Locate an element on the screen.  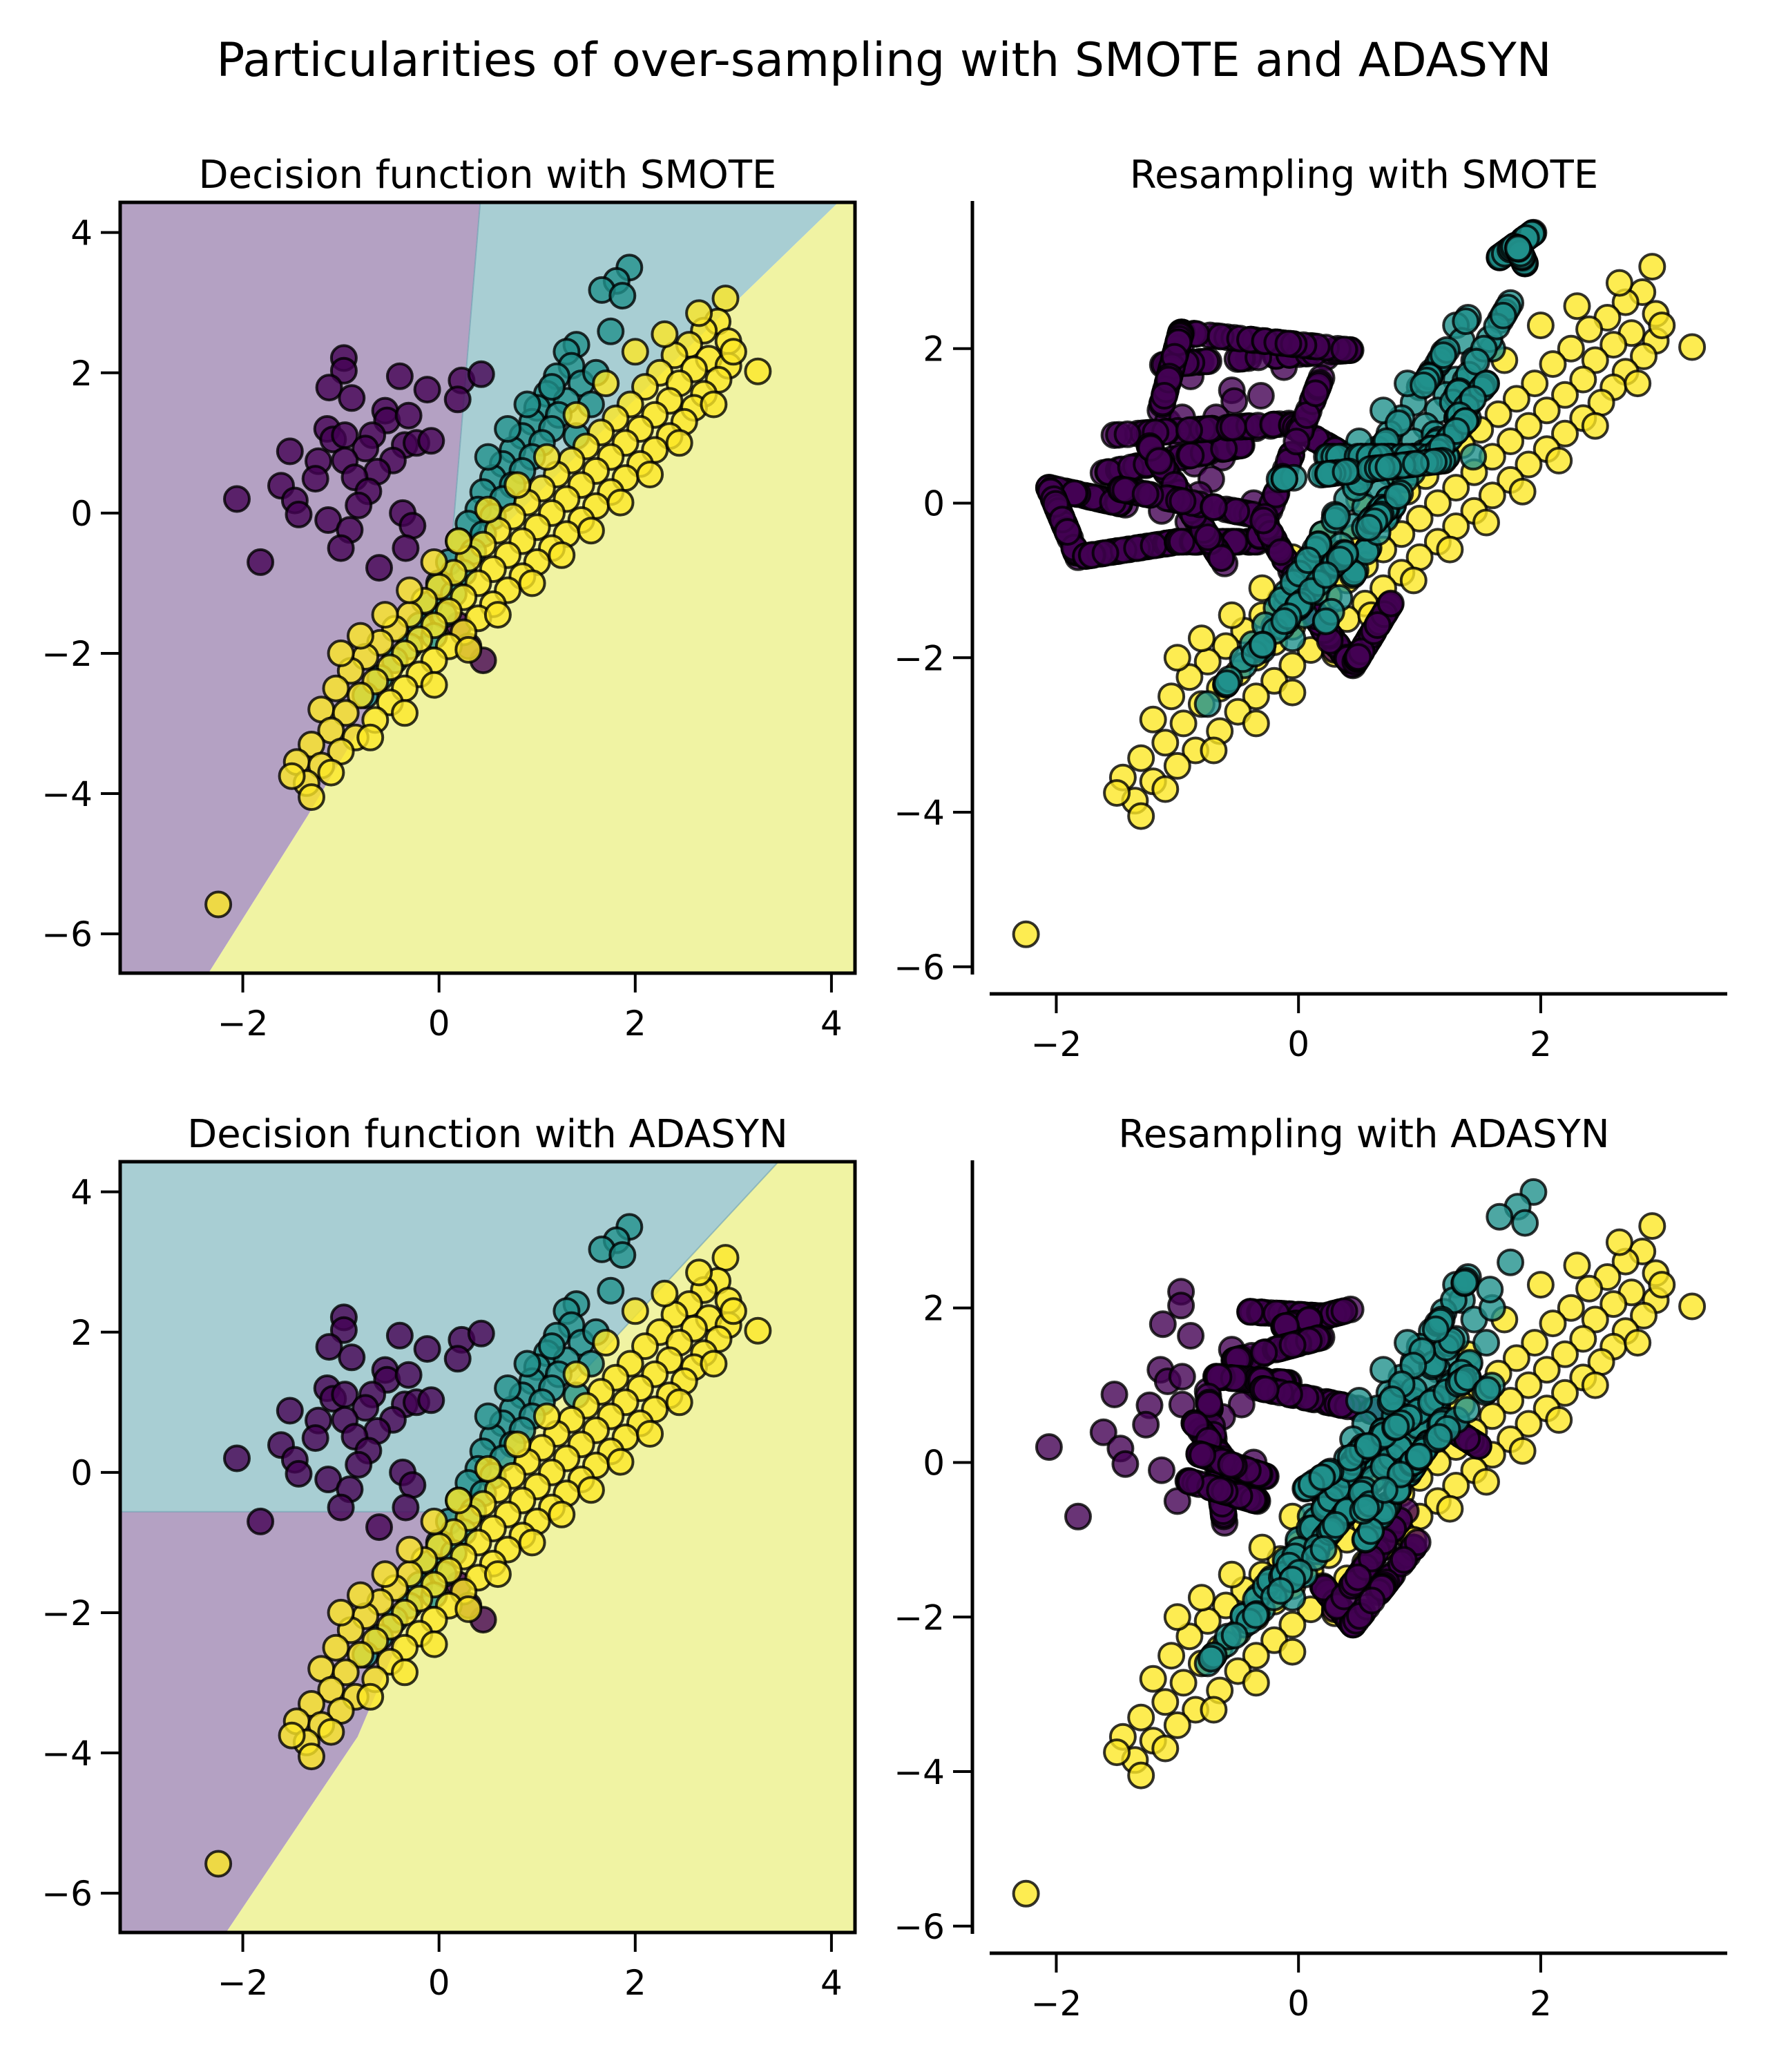
scatter-series-class0 is located at coordinates (360, 509).